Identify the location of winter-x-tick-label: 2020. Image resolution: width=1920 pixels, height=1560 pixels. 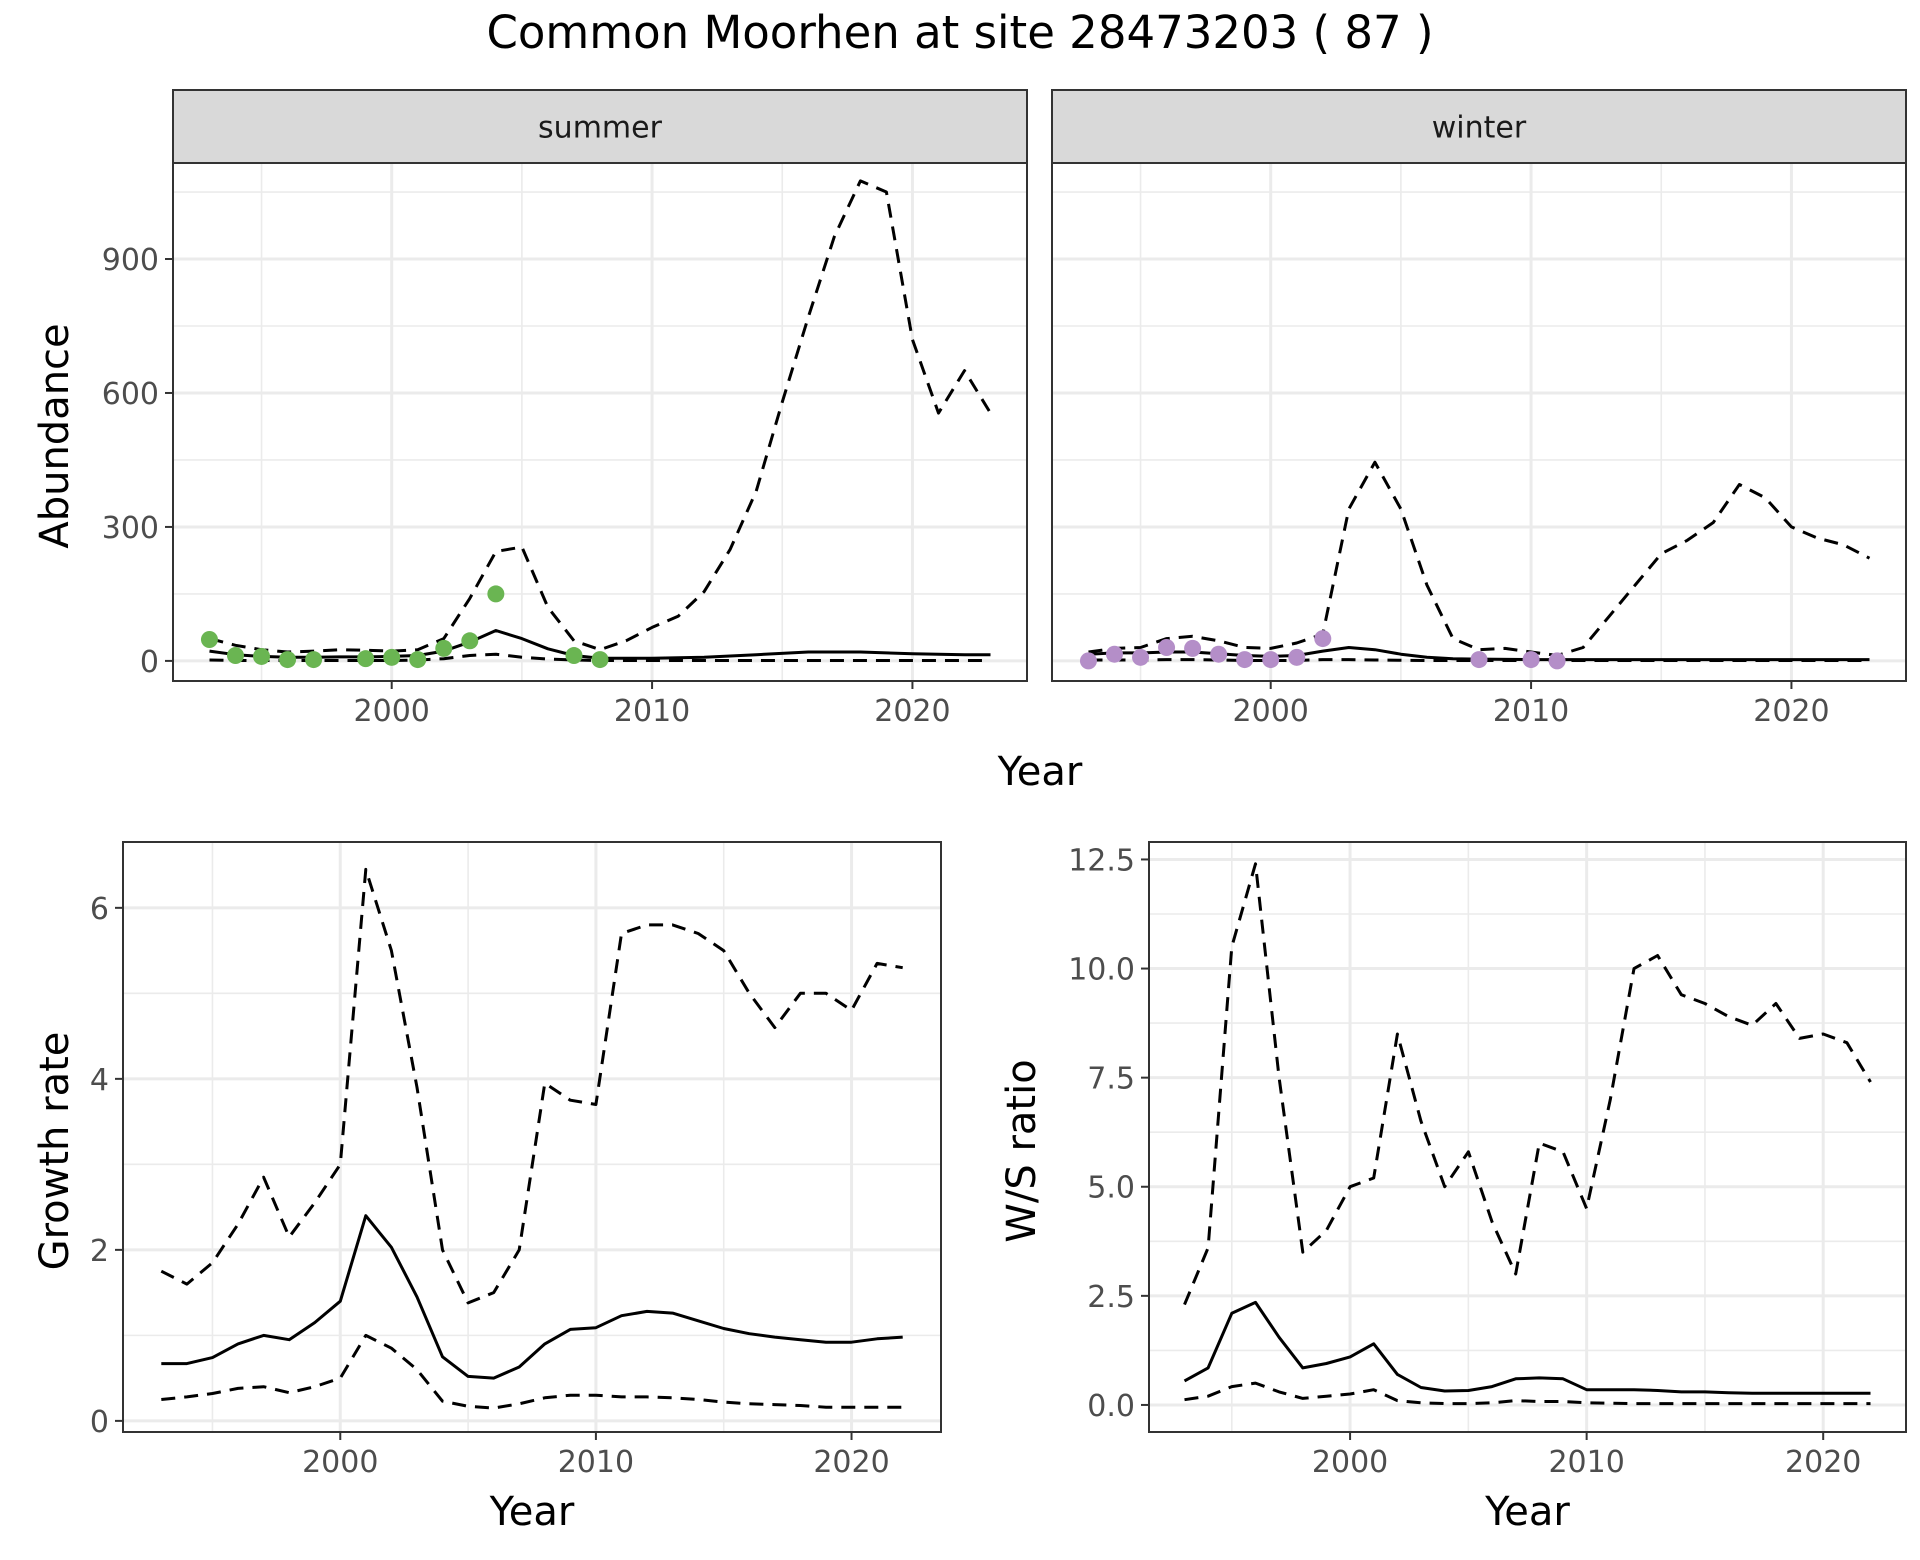
(1791, 711).